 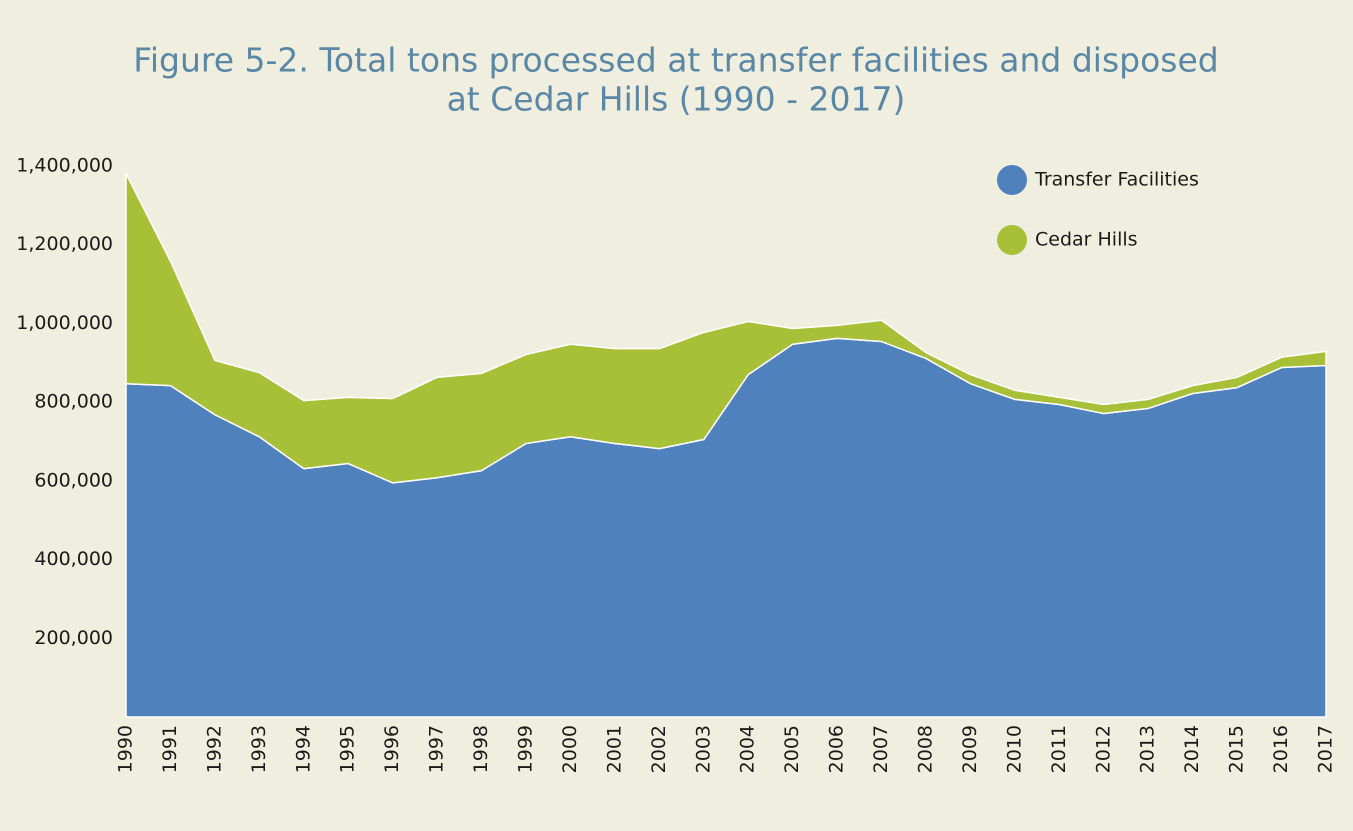 I want to click on legend-label: Cedar Hills, so click(x=1086, y=240).